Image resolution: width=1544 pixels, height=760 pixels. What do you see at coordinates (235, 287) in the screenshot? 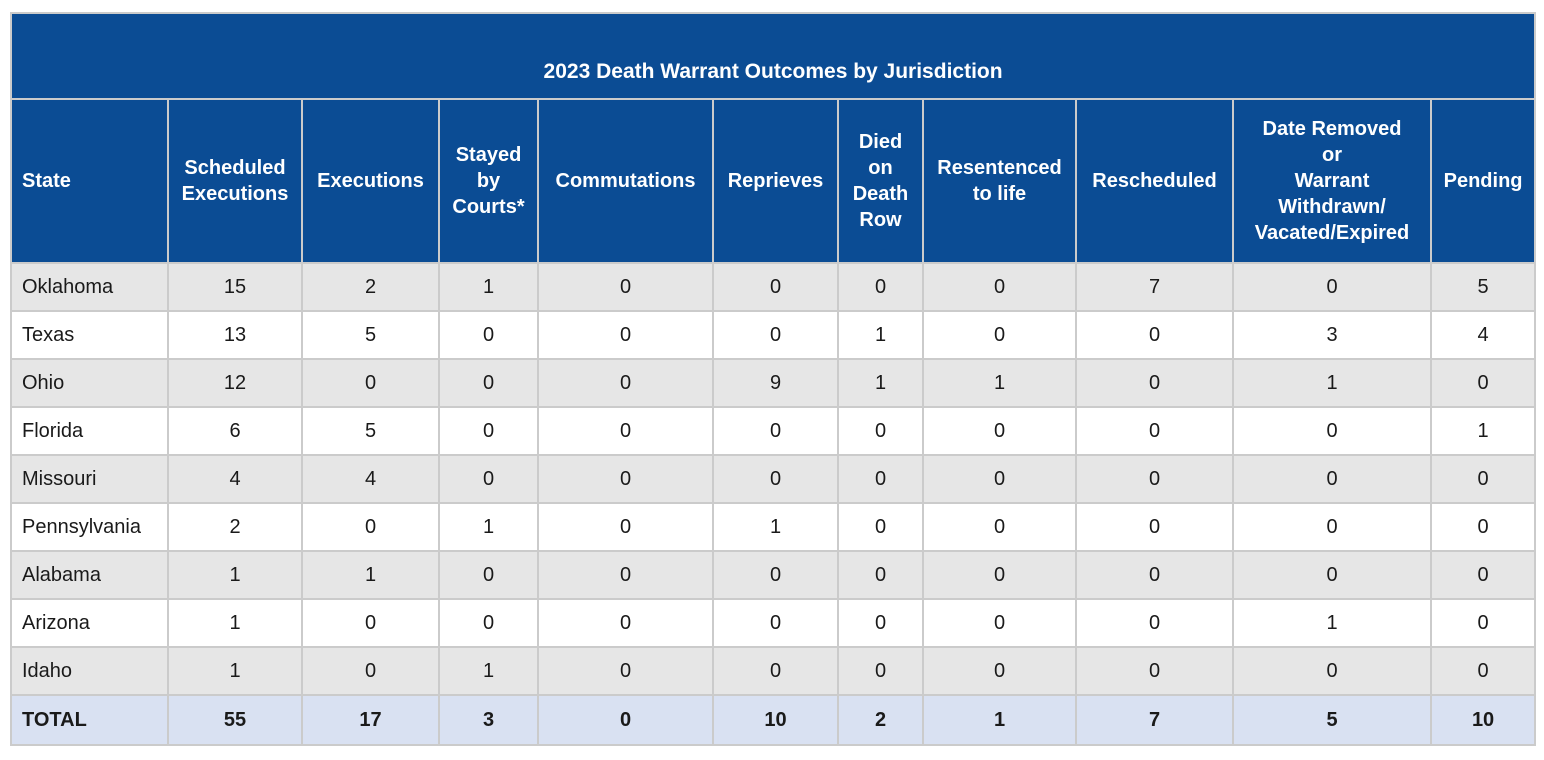
I see `value-cell: 15` at bounding box center [235, 287].